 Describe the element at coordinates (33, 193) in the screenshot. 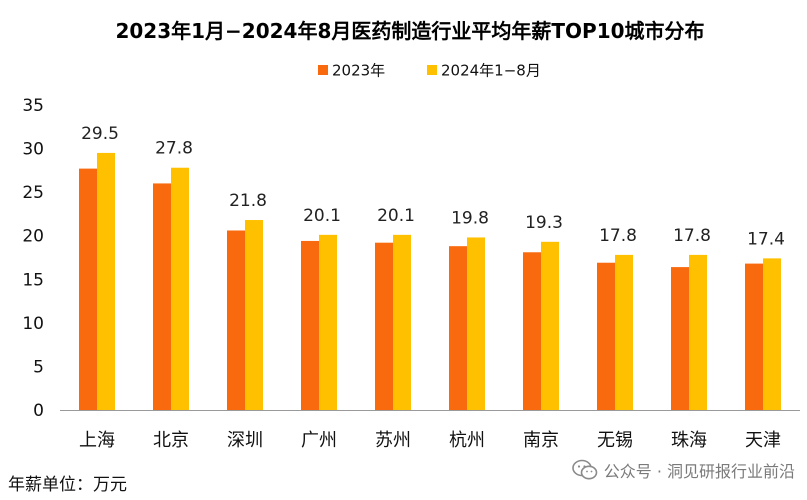

I see `y-tick-label-25: 25` at that location.